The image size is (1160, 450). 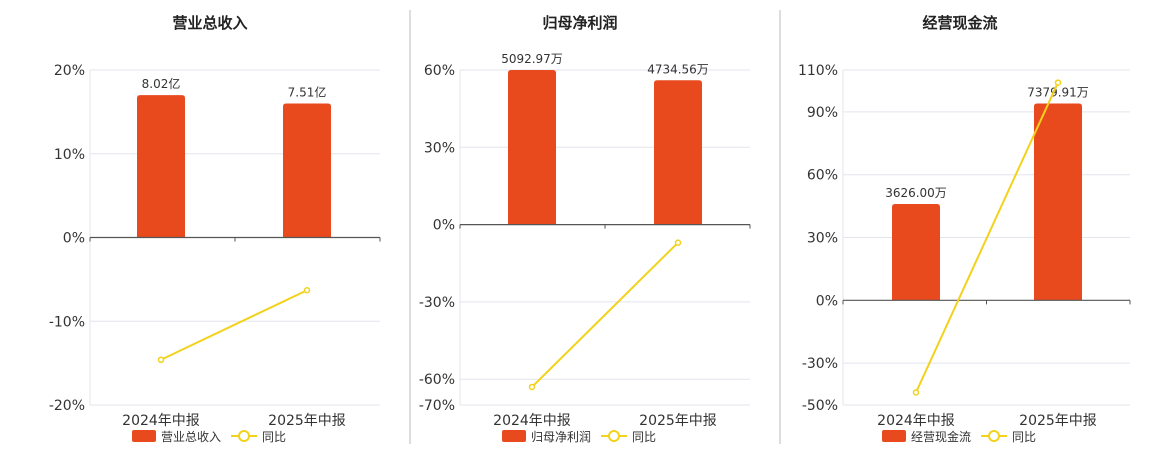 I want to click on y-tick-label: 110%, so click(x=818, y=71).